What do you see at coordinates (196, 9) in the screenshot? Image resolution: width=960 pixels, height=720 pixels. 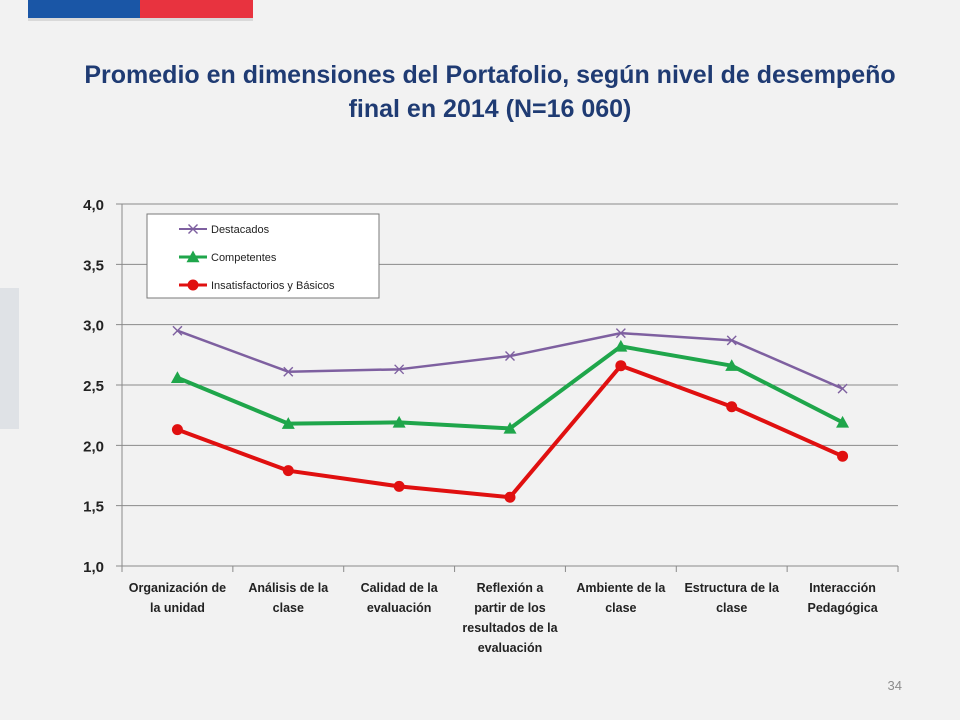 I see `top-accent-red` at bounding box center [196, 9].